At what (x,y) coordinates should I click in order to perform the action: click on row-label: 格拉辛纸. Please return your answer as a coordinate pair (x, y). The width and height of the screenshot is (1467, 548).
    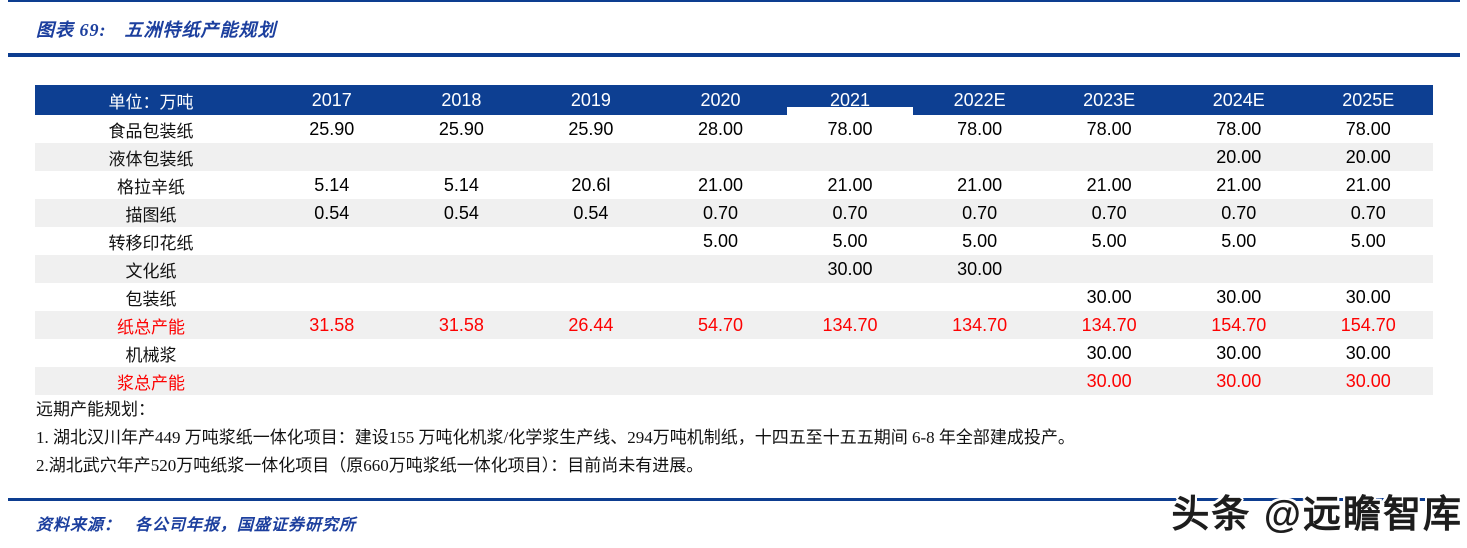
    Looking at the image, I should click on (151, 187).